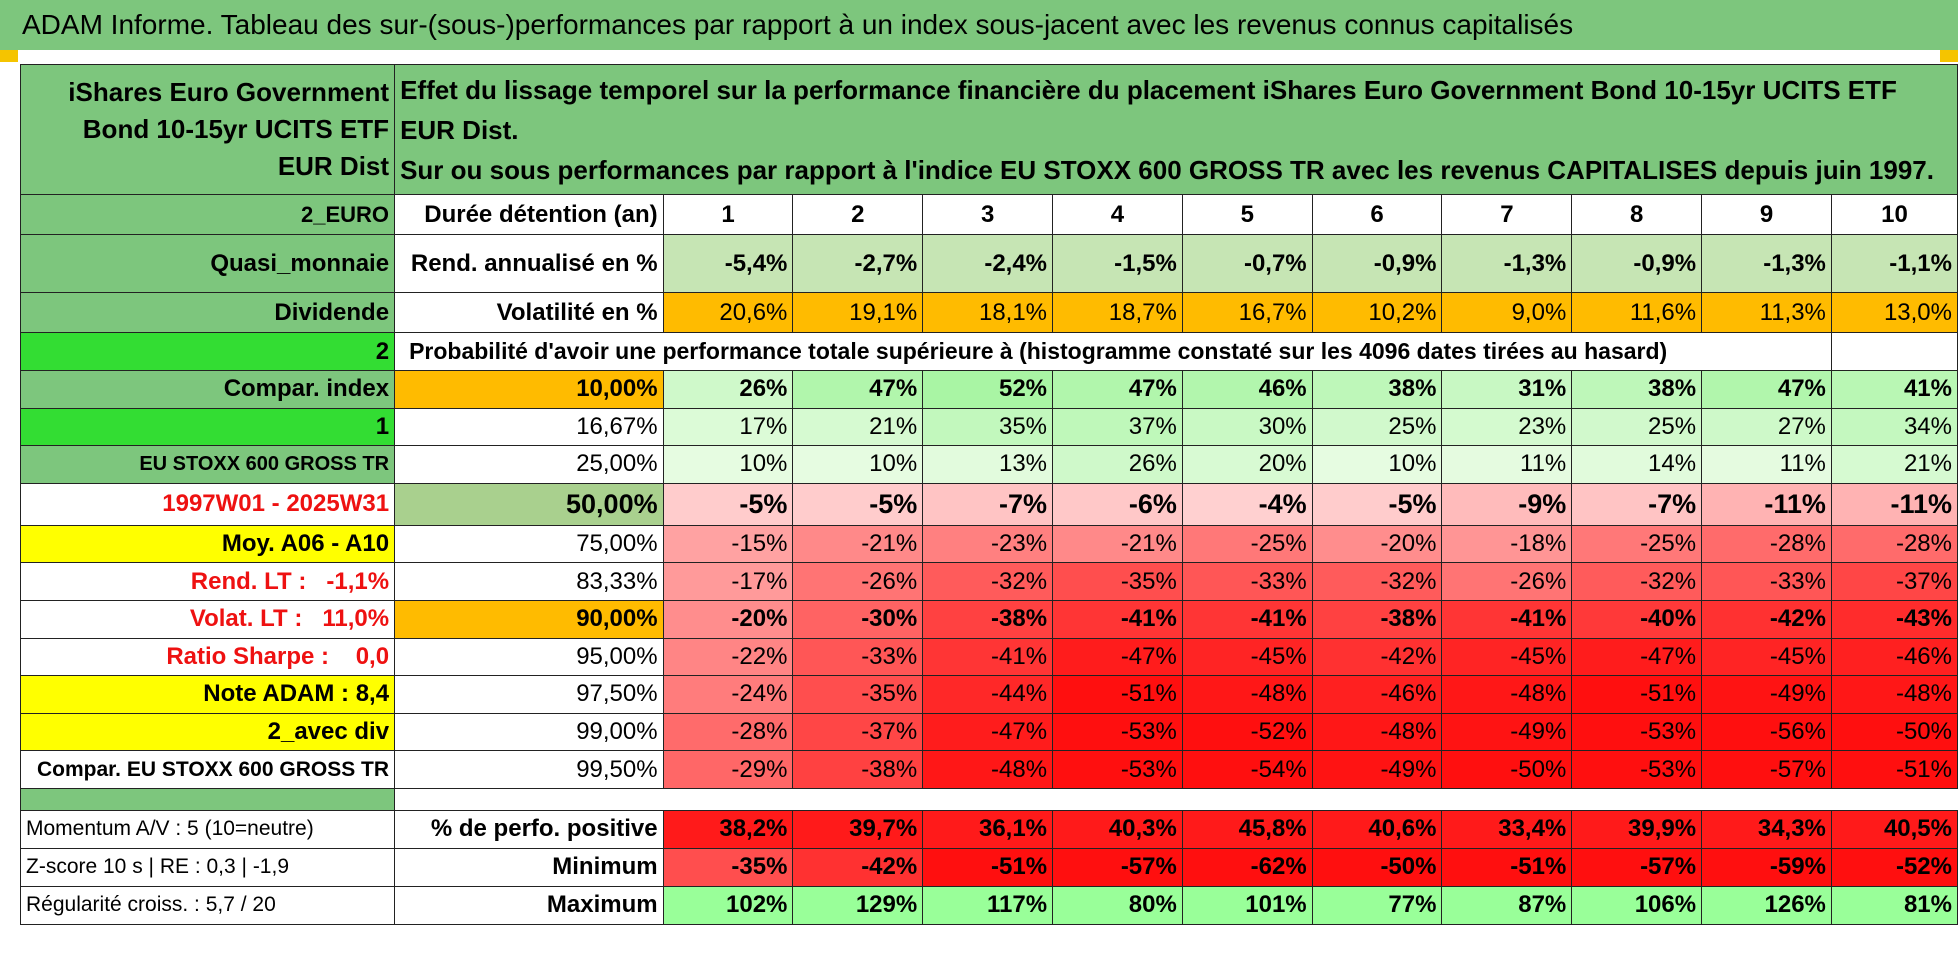  Describe the element at coordinates (529, 867) in the screenshot. I see `minimum-label: Minimum` at that location.